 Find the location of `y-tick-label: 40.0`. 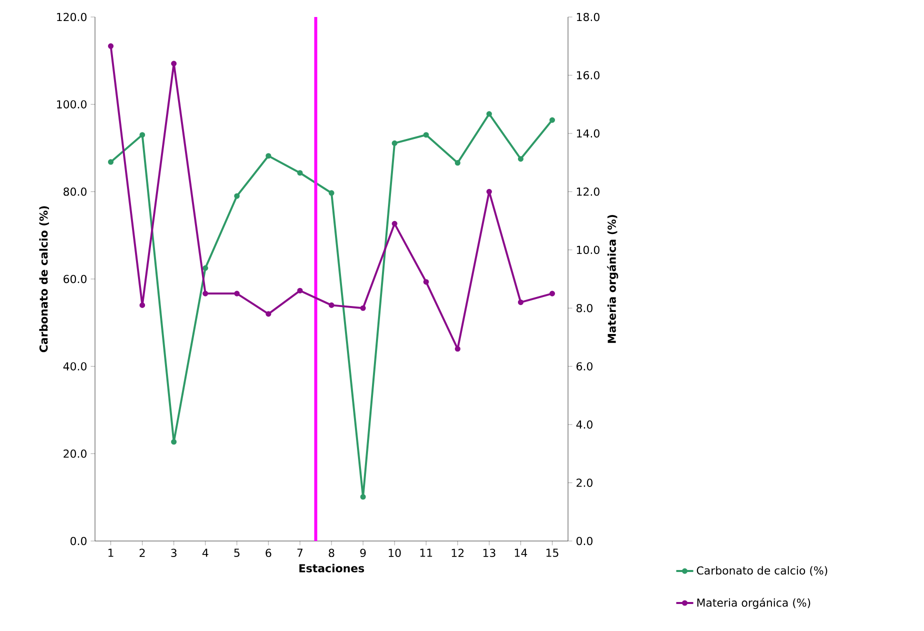

y-tick-label: 40.0 is located at coordinates (74, 366).